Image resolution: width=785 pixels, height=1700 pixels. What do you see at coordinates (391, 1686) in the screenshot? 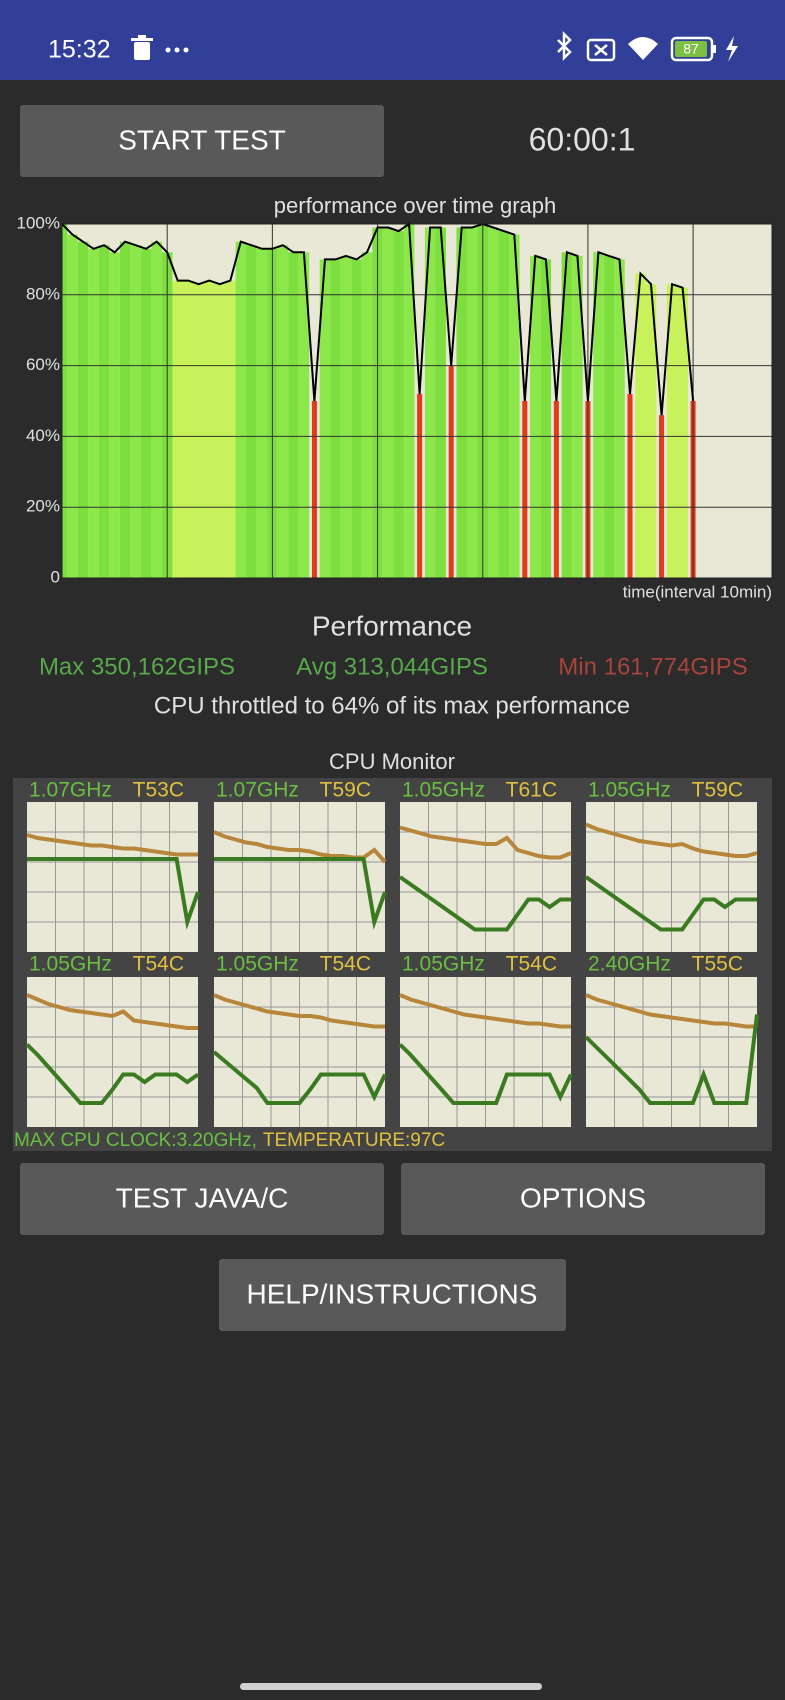
I see `home-indicator` at bounding box center [391, 1686].